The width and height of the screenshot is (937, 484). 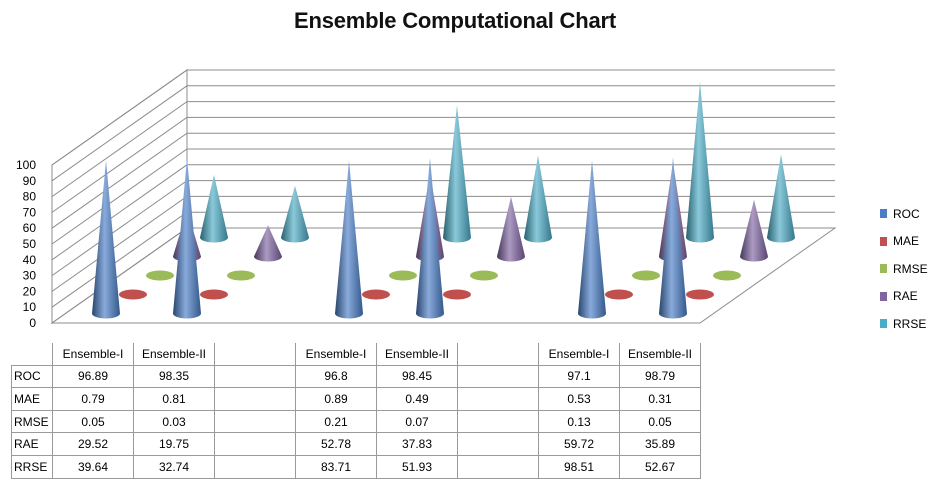 I want to click on table-row: RAE 29.52 19.75 52.78 37.83 59.72 35.89, so click(x=356, y=444).